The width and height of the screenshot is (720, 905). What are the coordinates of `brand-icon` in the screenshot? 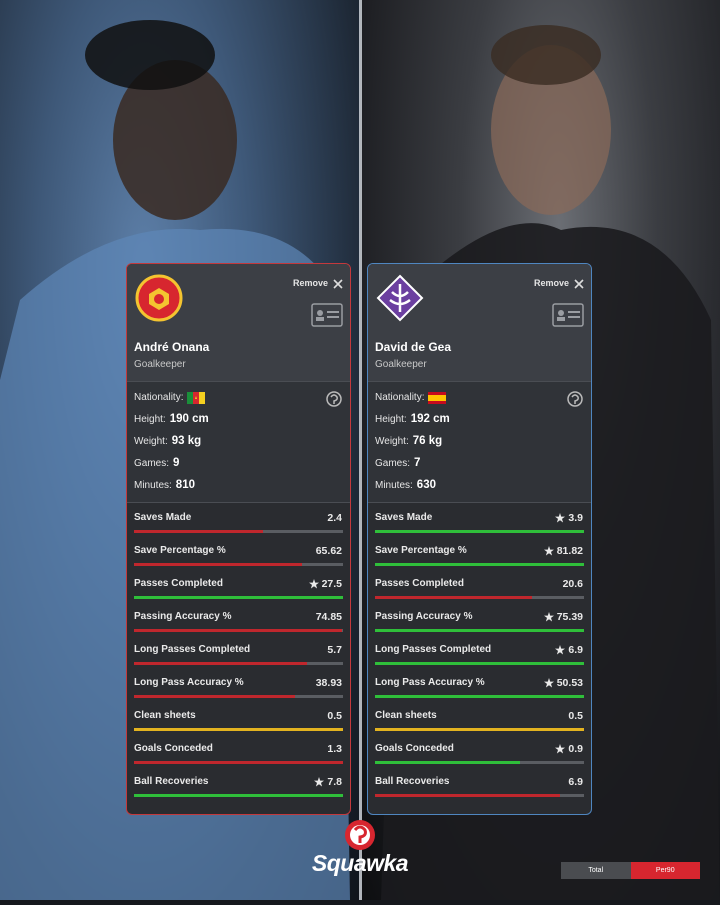 It's located at (360, 835).